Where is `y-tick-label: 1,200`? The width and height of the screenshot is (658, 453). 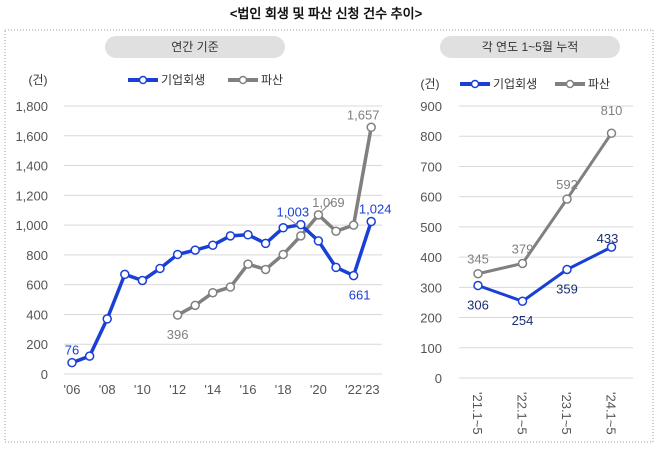
y-tick-label: 1,200 is located at coordinates (31, 195).